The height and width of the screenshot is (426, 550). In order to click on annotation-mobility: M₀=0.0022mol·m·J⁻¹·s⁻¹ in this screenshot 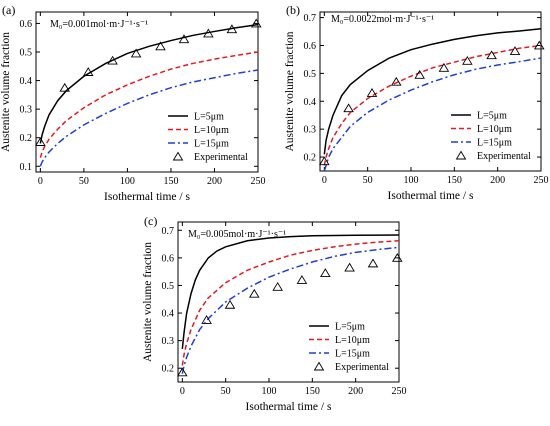, I will do `click(382, 19)`.